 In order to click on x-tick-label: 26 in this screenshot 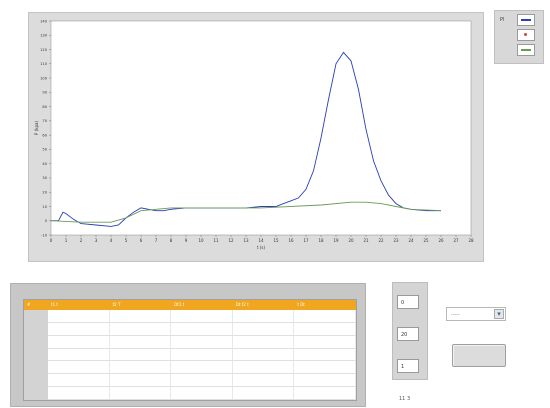, I will do `click(441, 240)`.